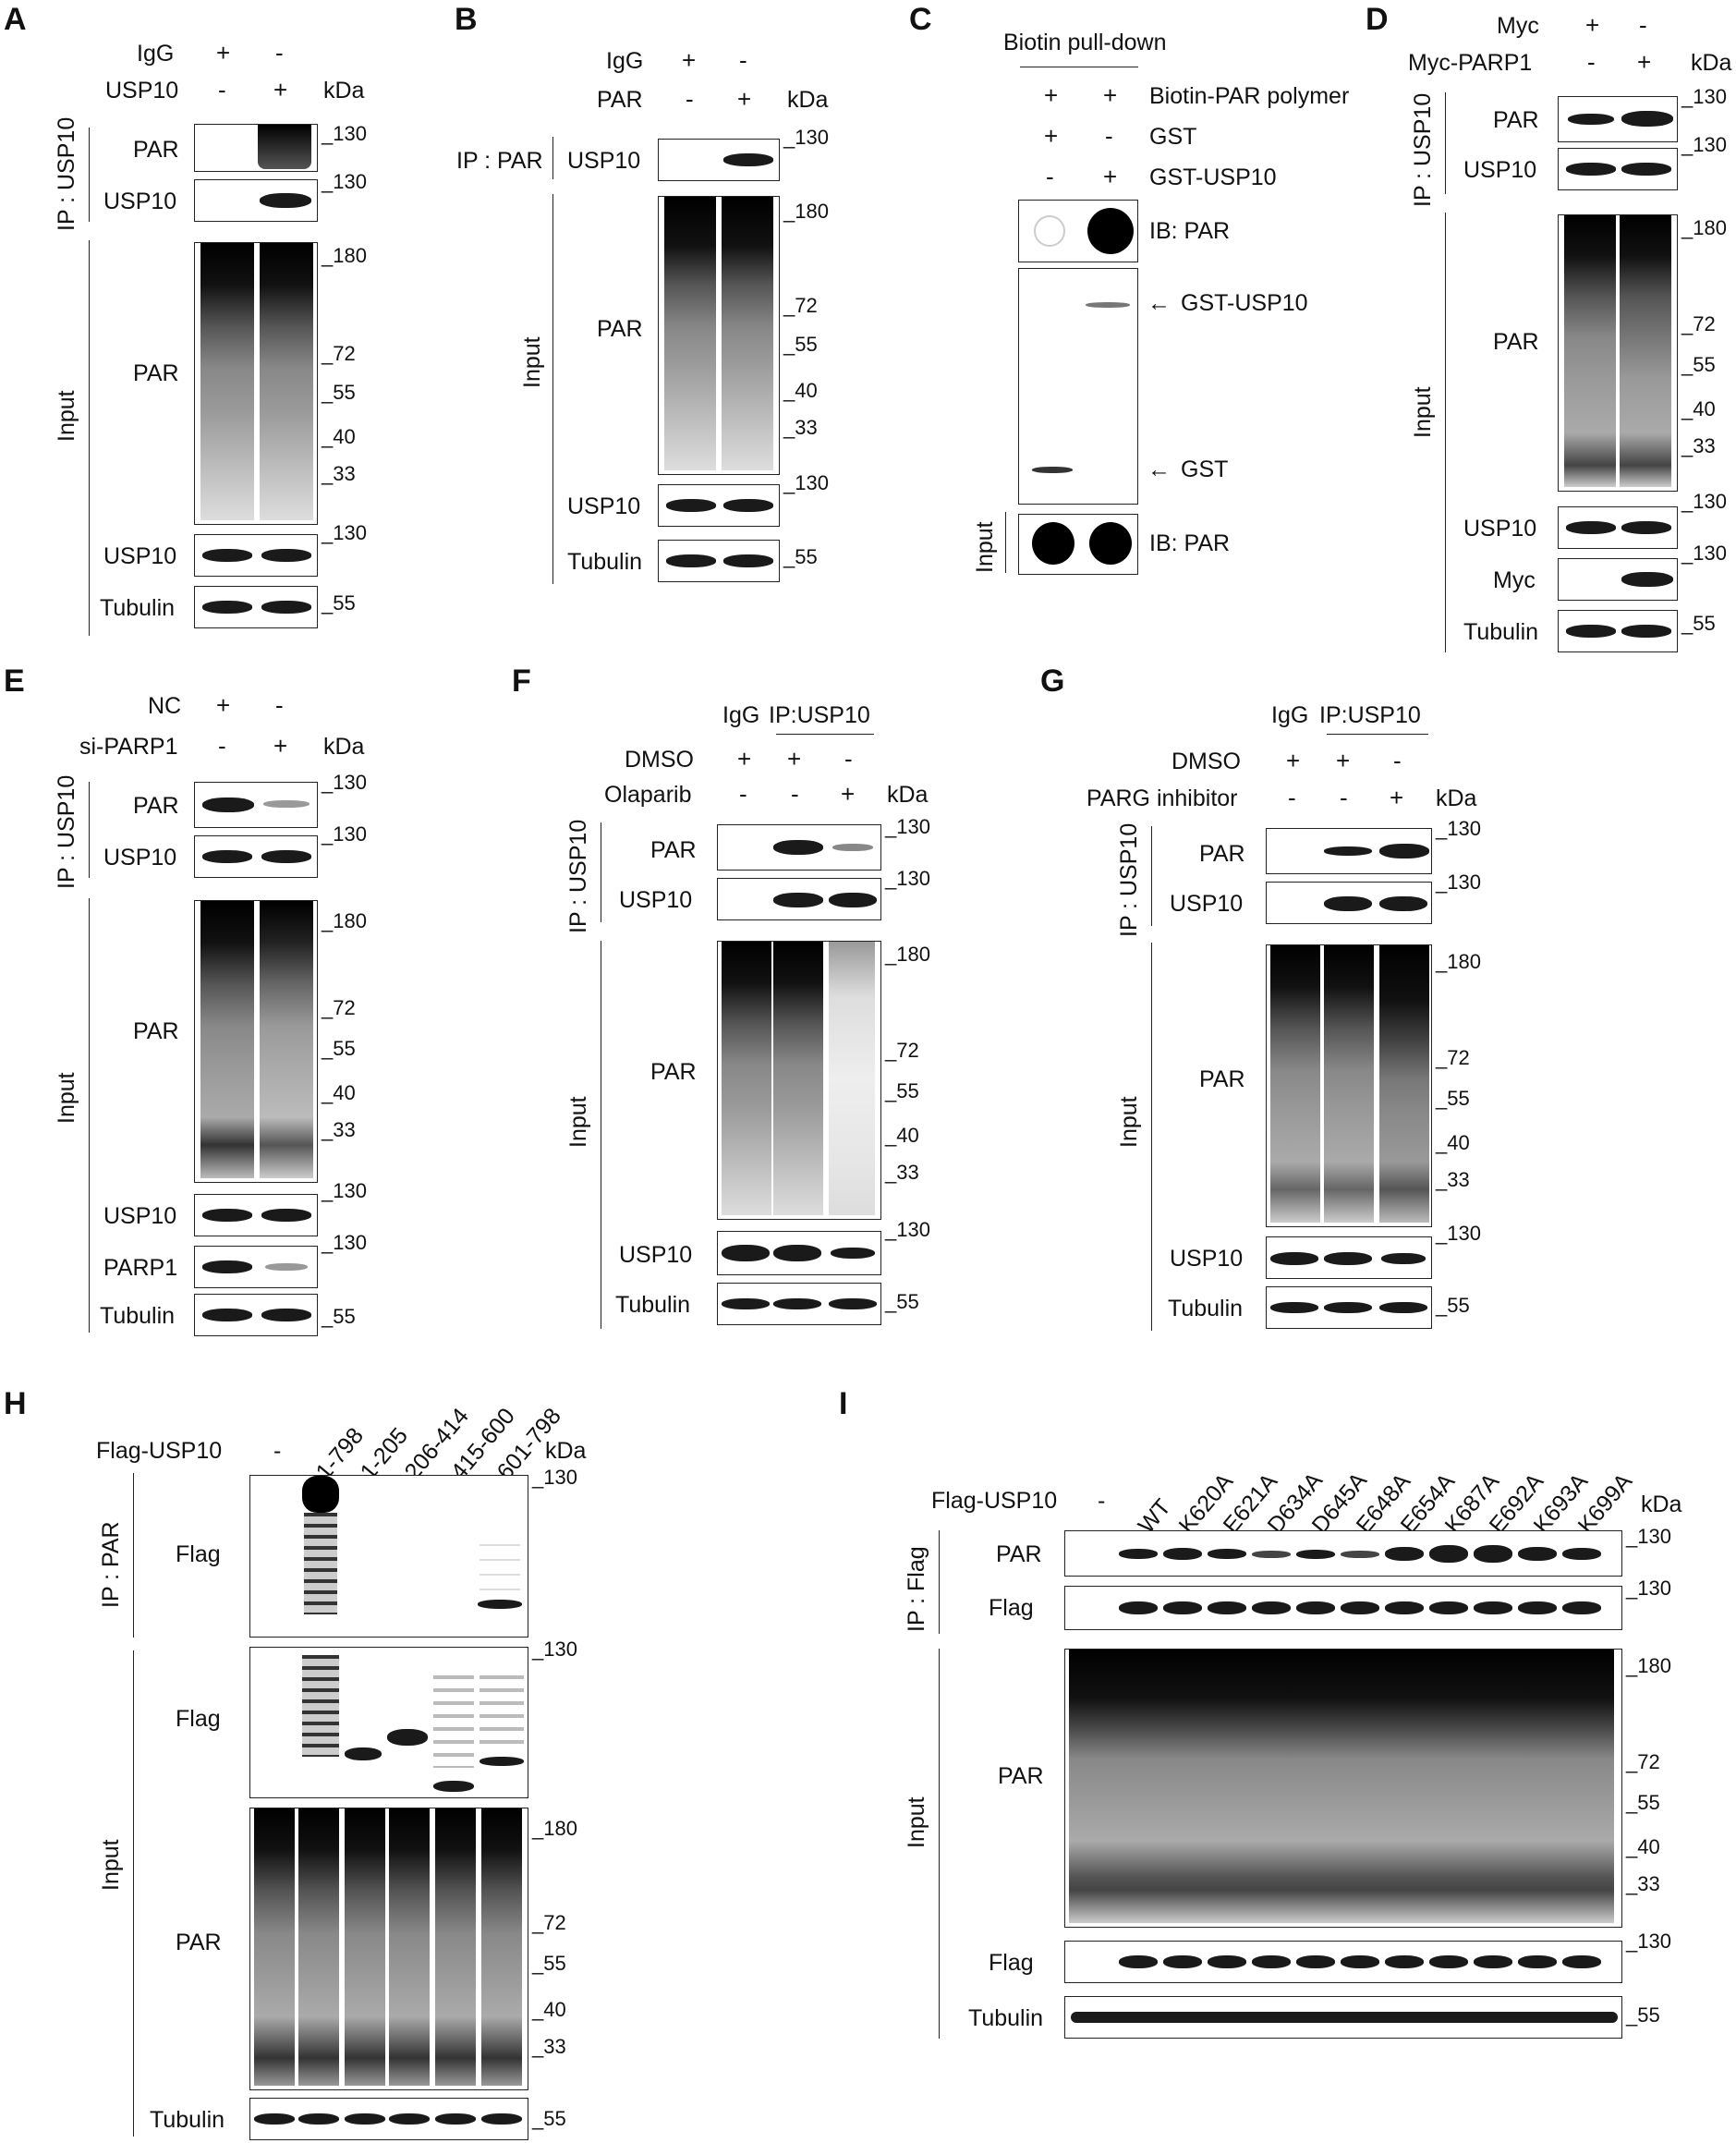 The image size is (1736, 2143). I want to click on top-label: IgG, so click(1290, 715).